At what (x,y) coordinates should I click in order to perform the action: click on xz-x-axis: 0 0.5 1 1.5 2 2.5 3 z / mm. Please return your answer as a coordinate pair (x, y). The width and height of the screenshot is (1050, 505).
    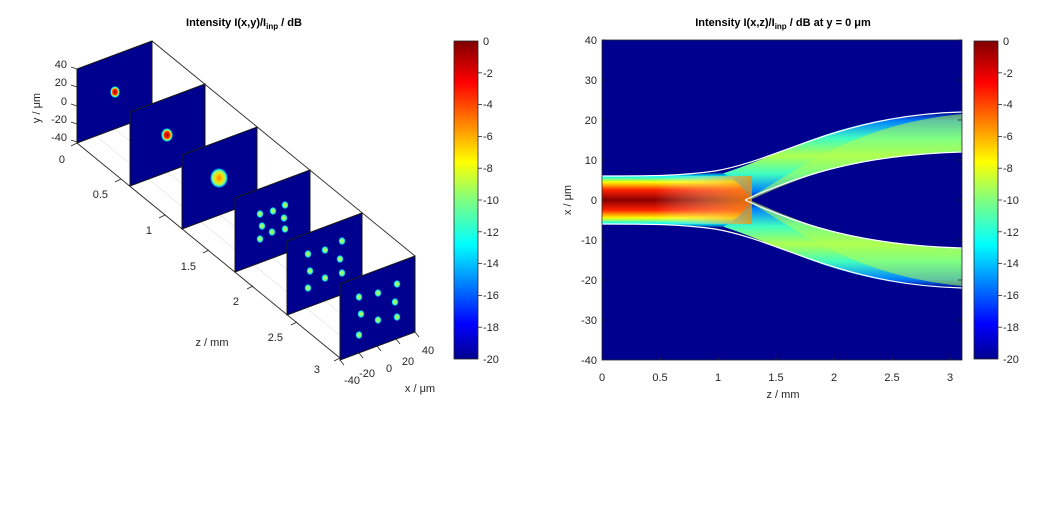
    Looking at the image, I should click on (776, 378).